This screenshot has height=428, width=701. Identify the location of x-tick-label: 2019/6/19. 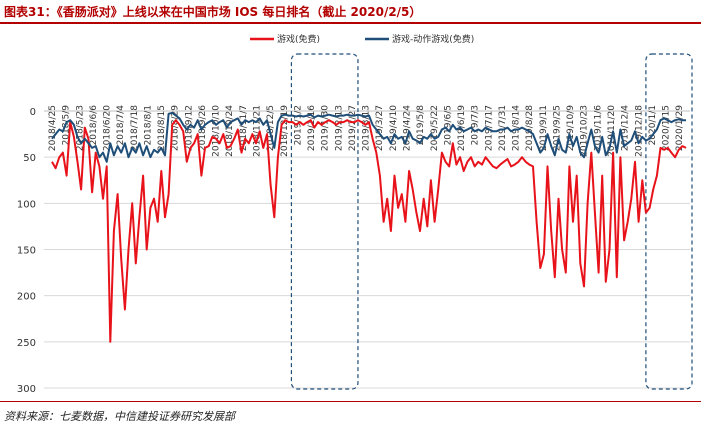
(462, 128).